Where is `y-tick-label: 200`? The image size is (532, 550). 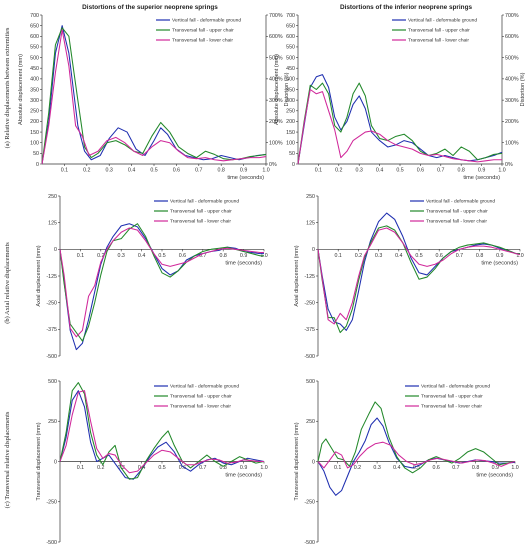 y-tick-label: 200 is located at coordinates (34, 122).